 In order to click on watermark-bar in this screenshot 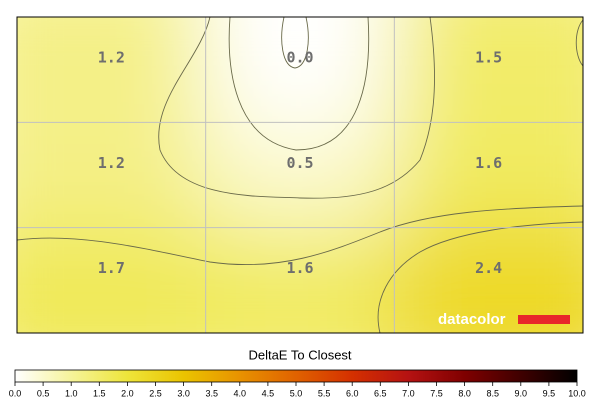, I will do `click(544, 319)`.